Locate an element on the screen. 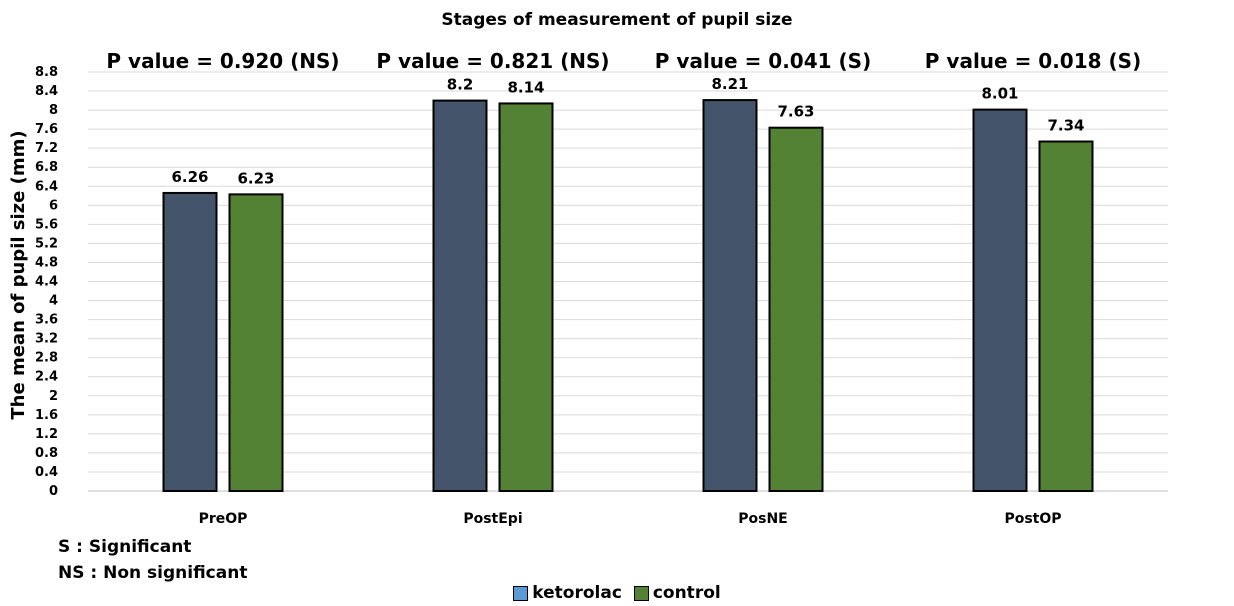  legend-swatch-ketorolac is located at coordinates (521, 593).